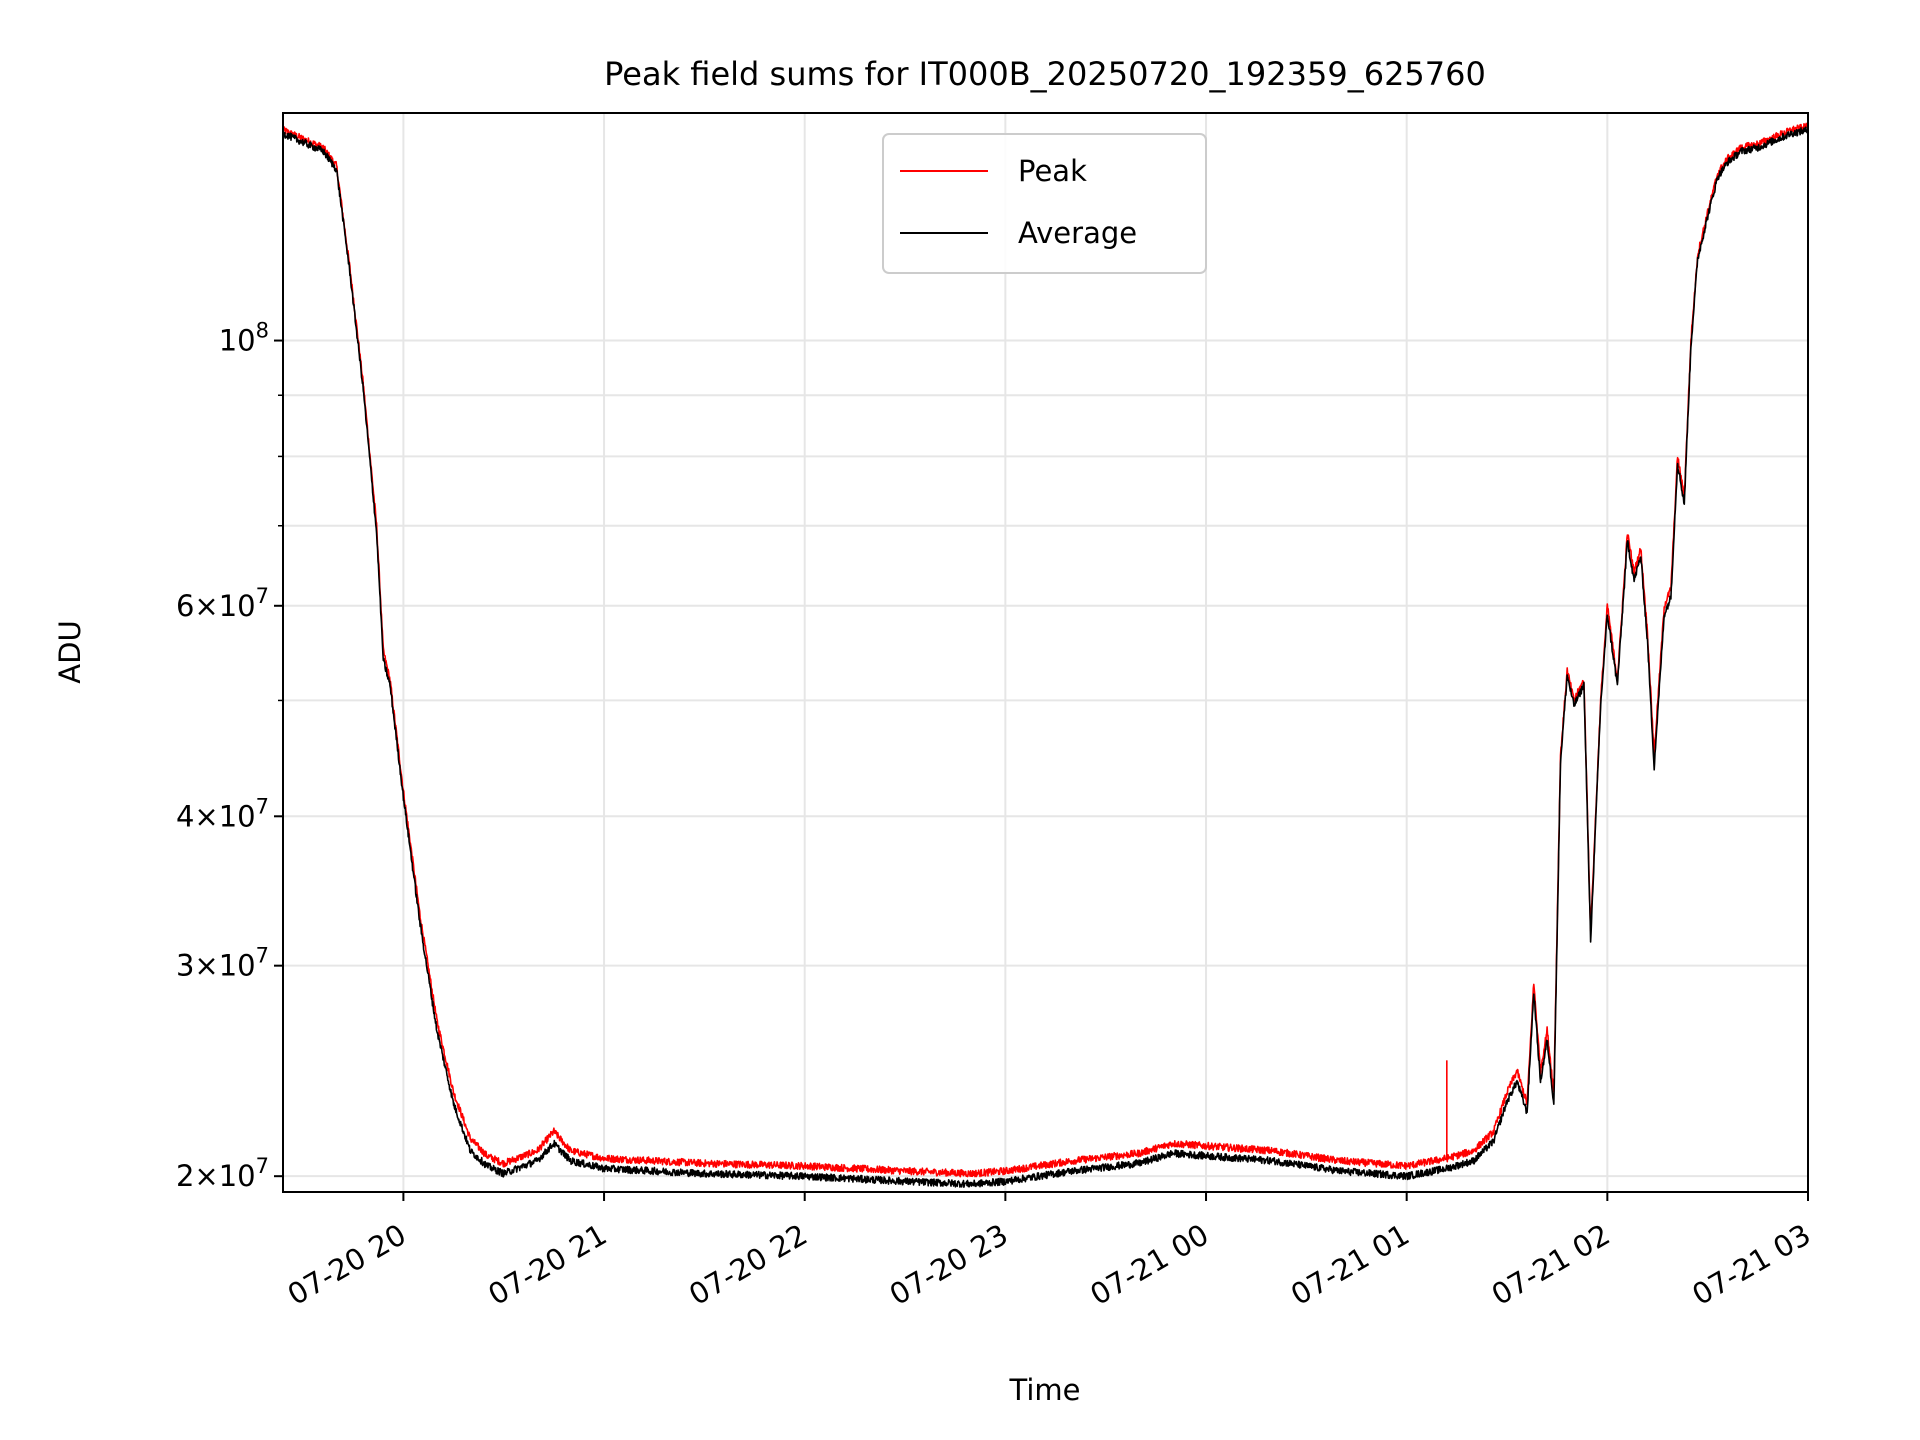 The image size is (1920, 1440). Describe the element at coordinates (1077, 233) in the screenshot. I see `legend-label-average: Average` at that location.